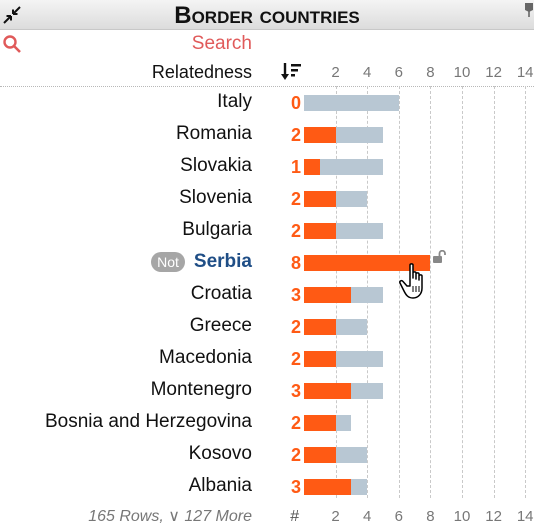 This screenshot has height=526, width=534. What do you see at coordinates (267, 455) in the screenshot?
I see `table-row: Kosovo 2` at bounding box center [267, 455].